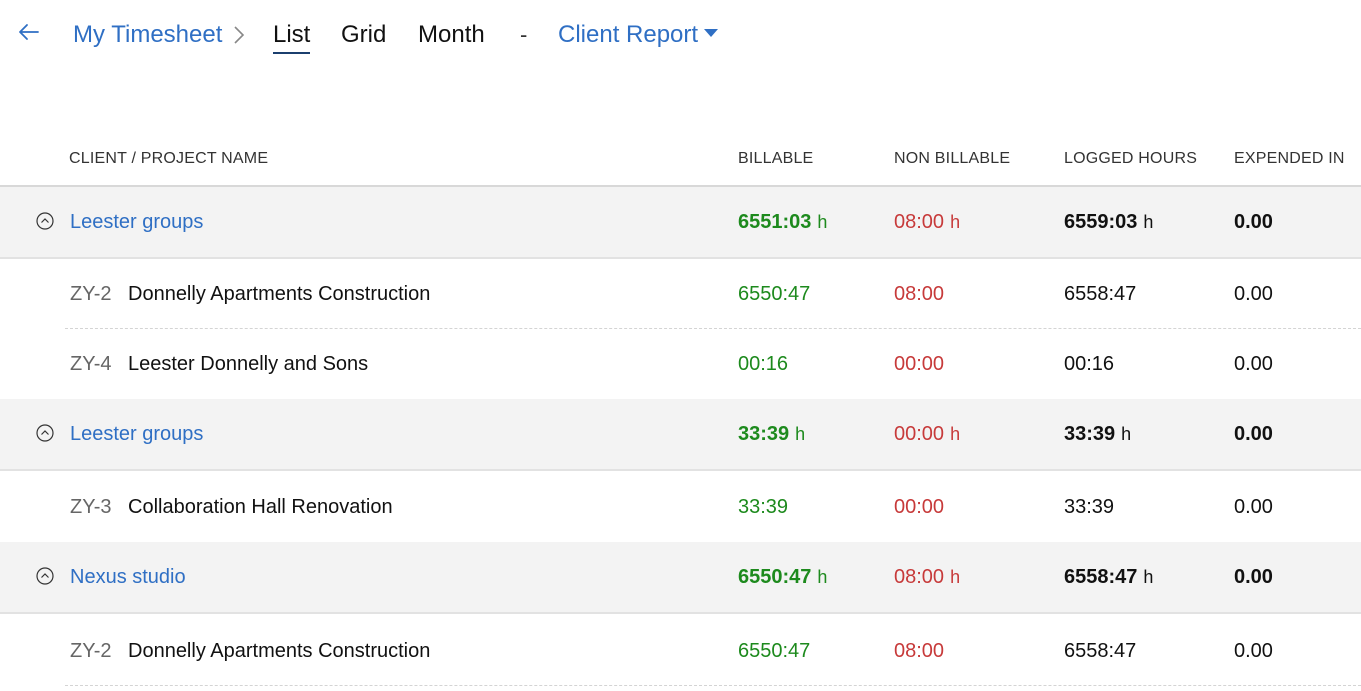 The height and width of the screenshot is (691, 1361). Describe the element at coordinates (239, 35) in the screenshot. I see `chevron-right-icon` at that location.